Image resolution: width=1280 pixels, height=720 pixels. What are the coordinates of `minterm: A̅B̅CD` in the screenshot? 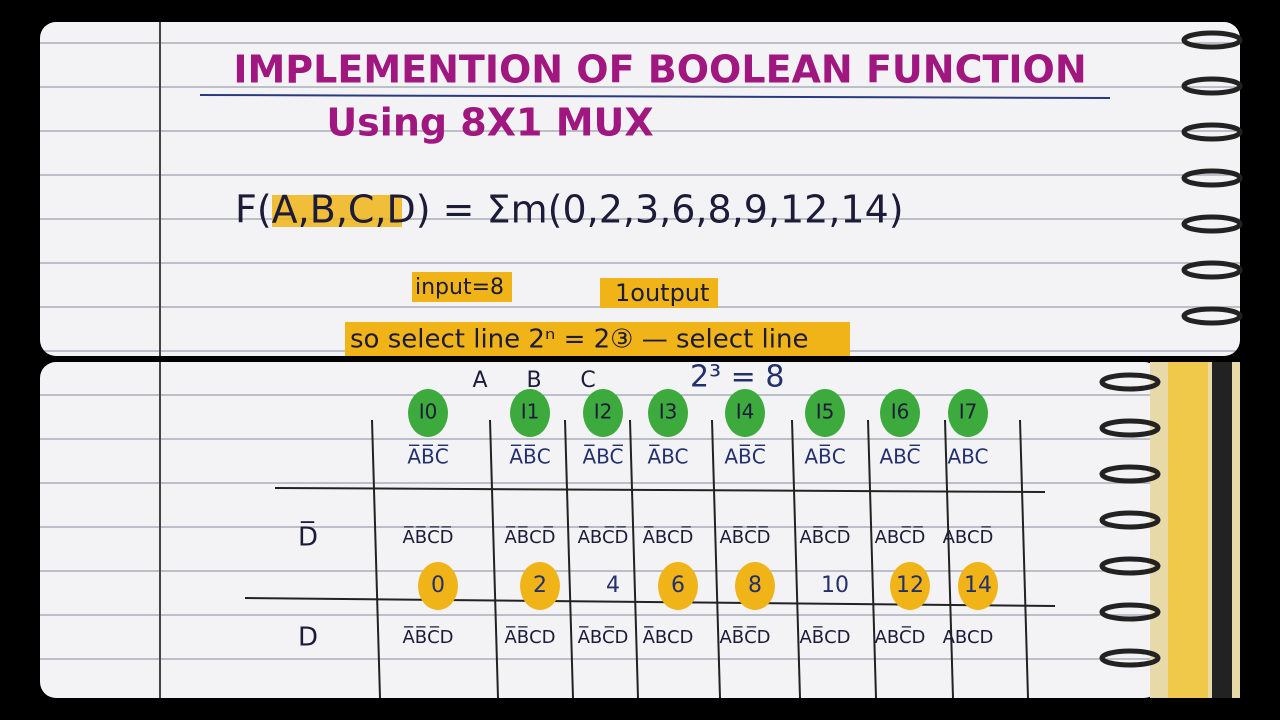 It's located at (529, 637).